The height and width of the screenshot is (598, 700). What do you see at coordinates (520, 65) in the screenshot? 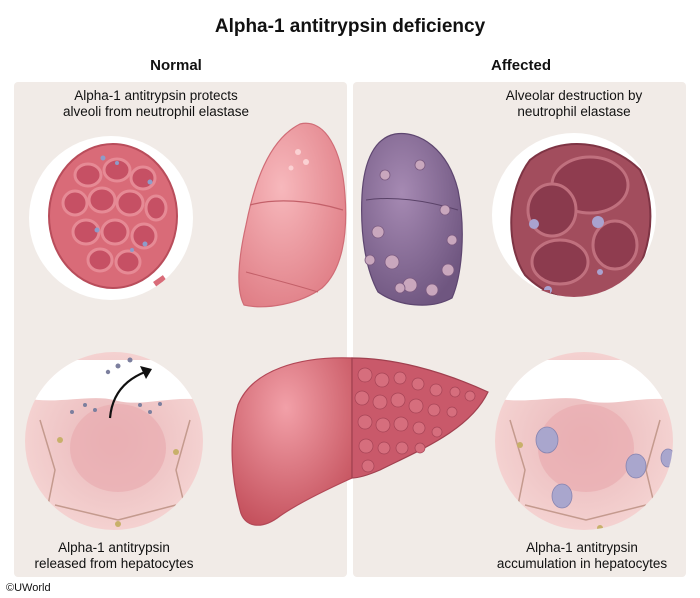
I see `affected-heading: Affected` at bounding box center [520, 65].